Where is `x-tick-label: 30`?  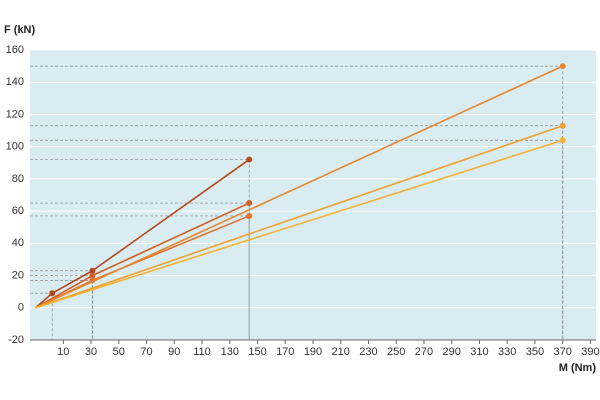 x-tick-label: 30 is located at coordinates (91, 352).